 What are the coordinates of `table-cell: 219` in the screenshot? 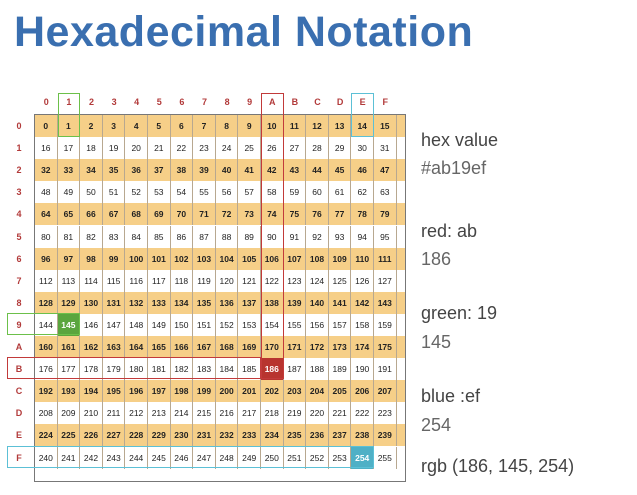 It's located at (295, 413).